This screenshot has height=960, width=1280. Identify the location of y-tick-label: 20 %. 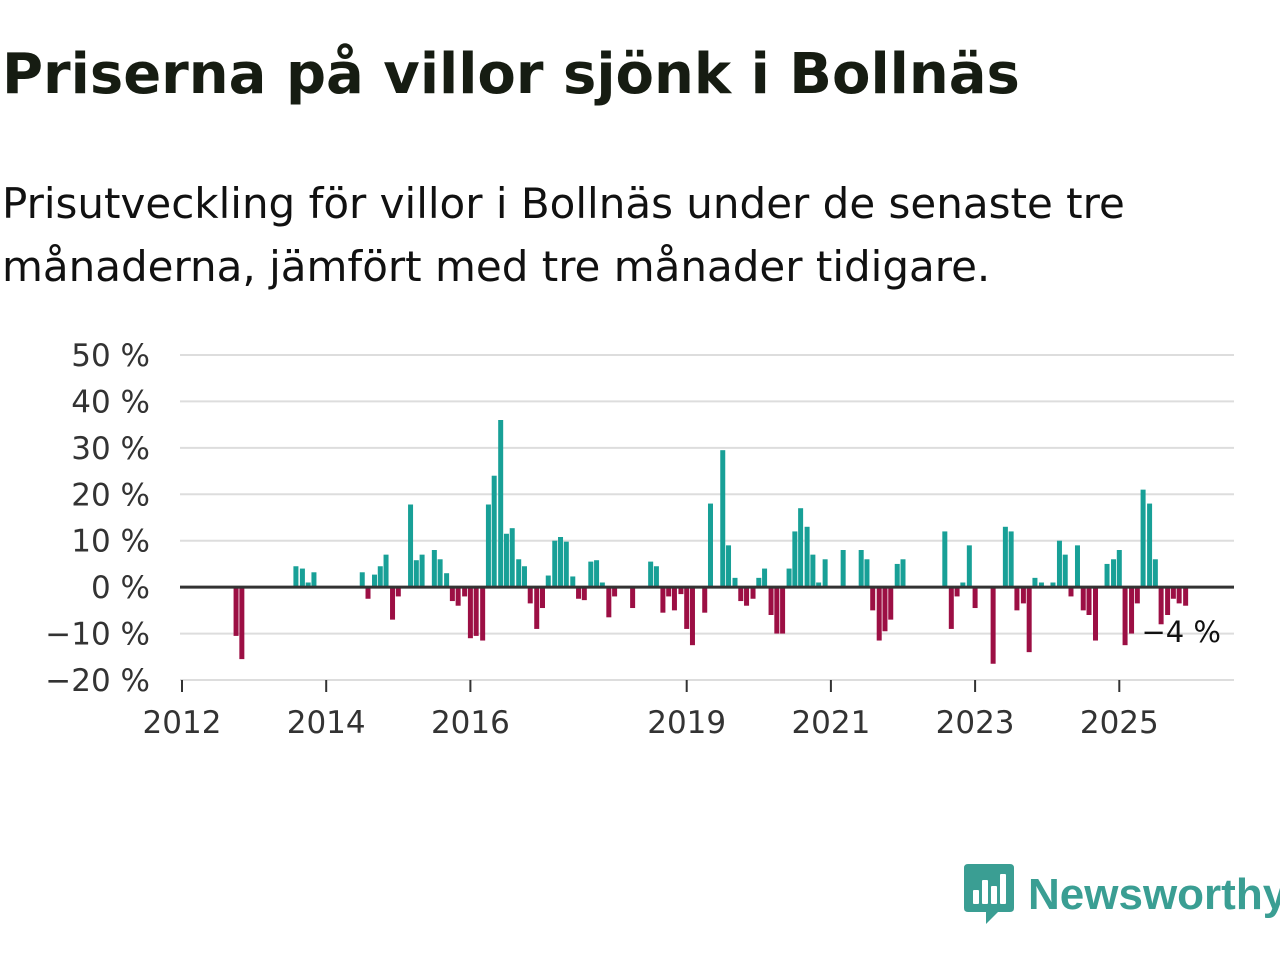
(110, 495).